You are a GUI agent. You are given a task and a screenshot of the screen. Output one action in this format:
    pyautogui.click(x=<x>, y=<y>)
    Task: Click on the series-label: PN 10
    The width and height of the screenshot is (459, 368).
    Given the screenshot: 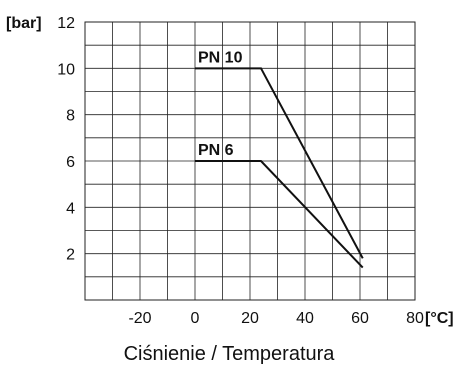 What is the action you would take?
    pyautogui.click(x=220, y=57)
    